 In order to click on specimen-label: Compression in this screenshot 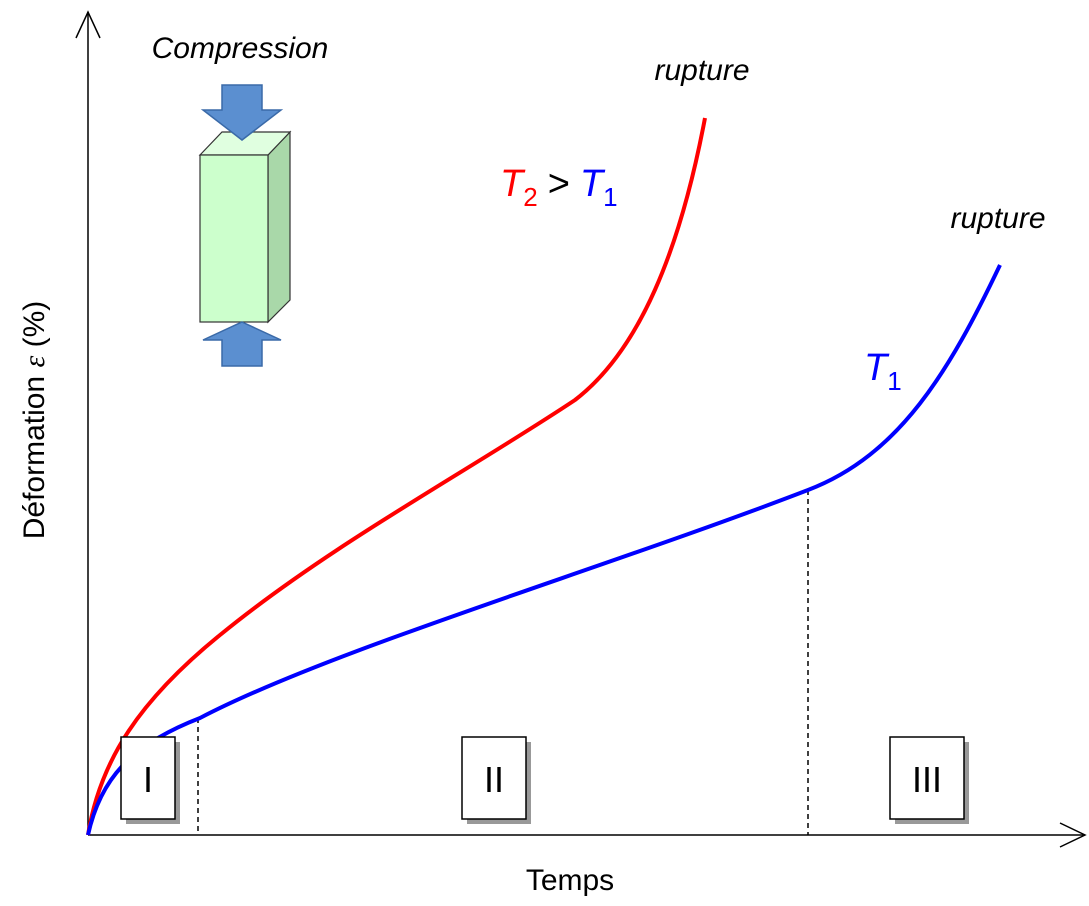, I will do `click(240, 48)`.